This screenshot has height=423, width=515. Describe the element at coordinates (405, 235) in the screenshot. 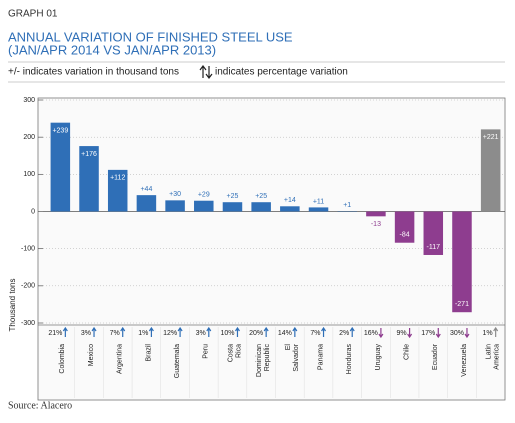

I see `value-label: -84` at that location.